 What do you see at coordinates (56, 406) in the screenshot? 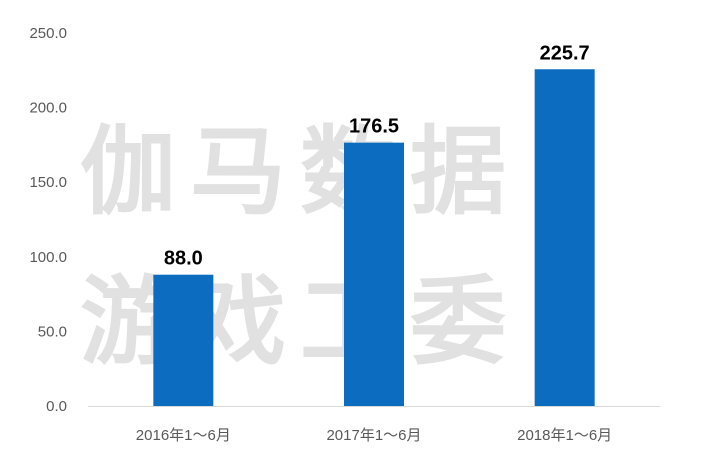
I see `y-tick-label: 0.0` at bounding box center [56, 406].